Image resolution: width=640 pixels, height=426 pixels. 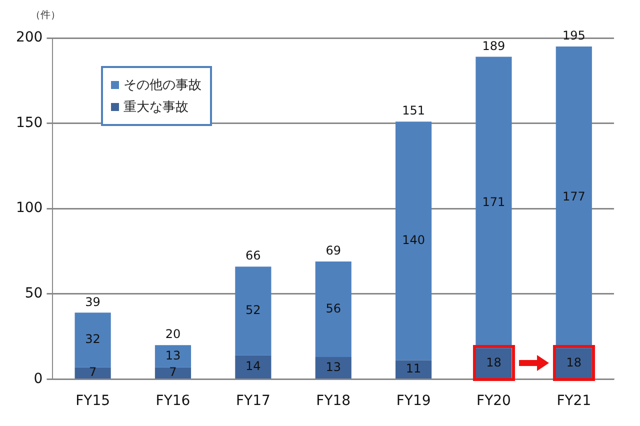 What do you see at coordinates (413, 111) in the screenshot?
I see `total-label: 151` at bounding box center [413, 111].